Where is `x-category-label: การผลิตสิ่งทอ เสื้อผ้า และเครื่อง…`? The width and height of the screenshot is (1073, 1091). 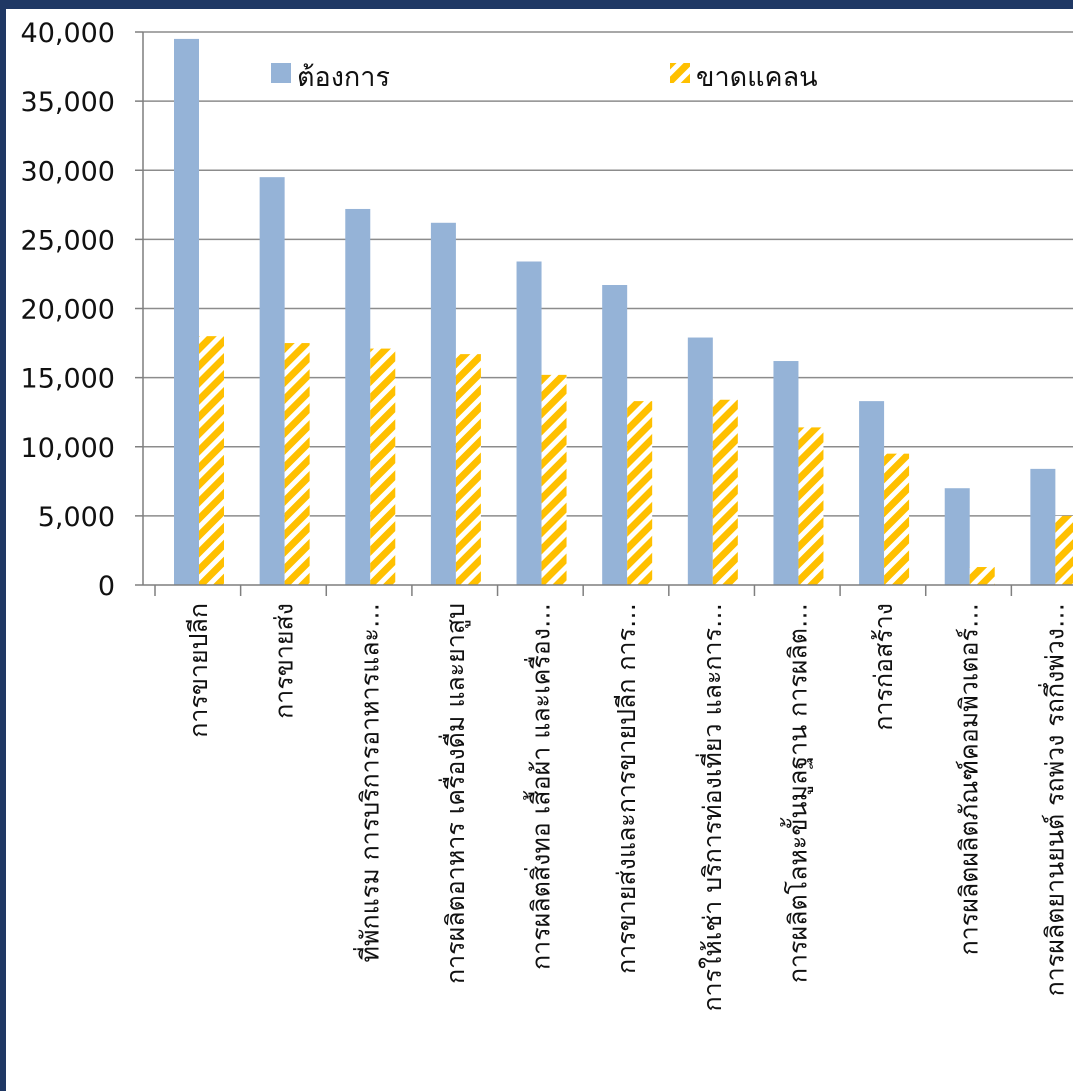 x-category-label: การผลิตสิ่งทอ เสื้อผ้า และเครื่อง… is located at coordinates (539, 786).